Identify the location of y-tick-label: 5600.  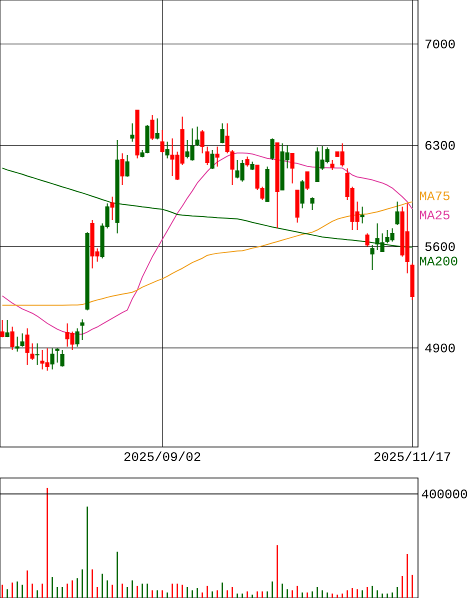
(440, 247).